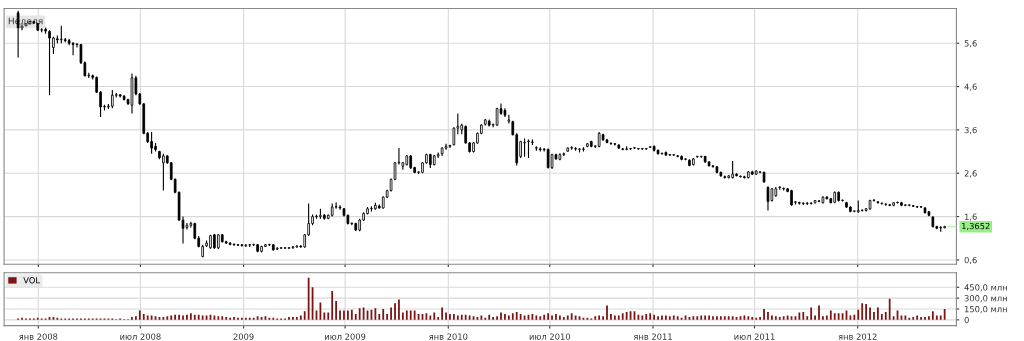 Image resolution: width=1024 pixels, height=341 pixels. What do you see at coordinates (985, 288) in the screenshot?
I see `y-tick-label: 450,0 млн` at bounding box center [985, 288].